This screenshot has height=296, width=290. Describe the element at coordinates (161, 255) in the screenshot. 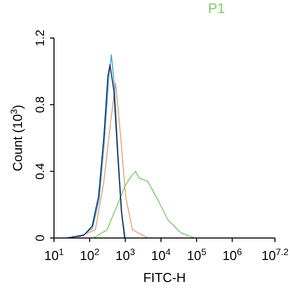

I see `x-tick-label: 10$^{4}$` at that location.